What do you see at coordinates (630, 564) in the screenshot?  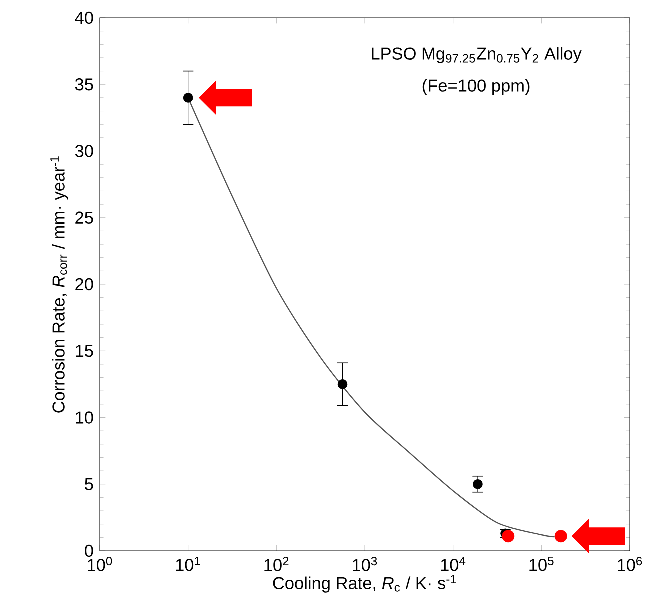 I see `x-tick-label: 10$^{6}$` at bounding box center [630, 564].